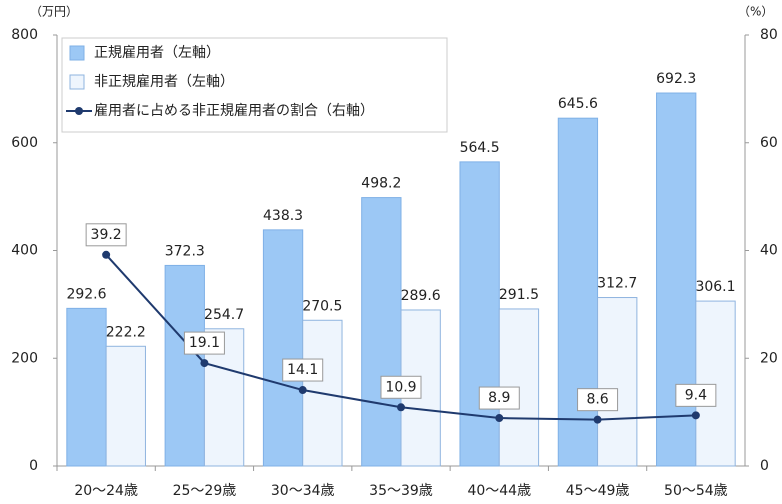 This screenshot has width=782, height=504. What do you see at coordinates (322, 306) in the screenshot?
I see `bar-value-label: 270.5` at bounding box center [322, 306].